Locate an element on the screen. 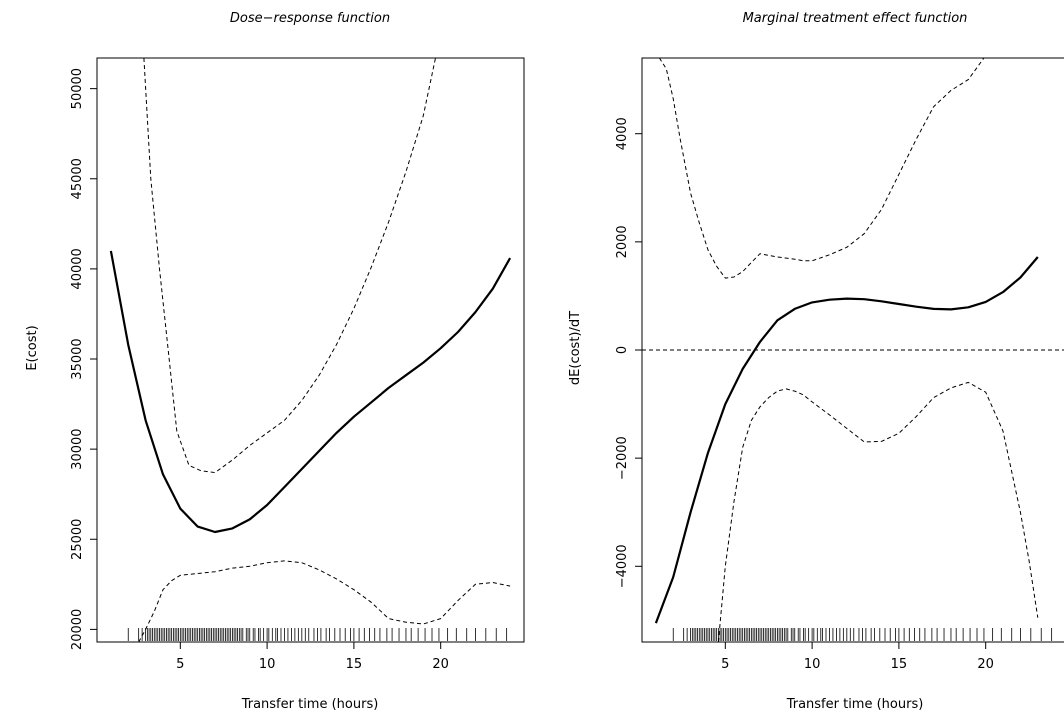 This screenshot has width=1064, height=724. y-tick-label: 4000 is located at coordinates (622, 133).